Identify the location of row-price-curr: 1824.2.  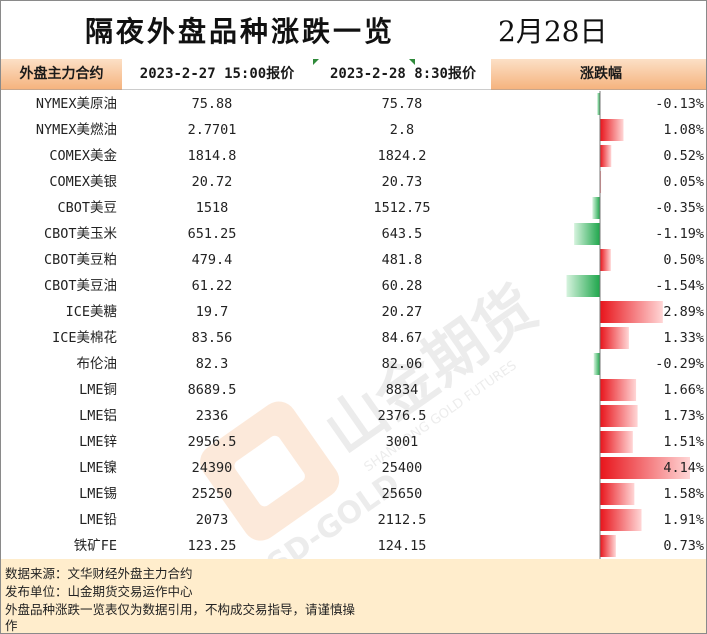
(402, 156).